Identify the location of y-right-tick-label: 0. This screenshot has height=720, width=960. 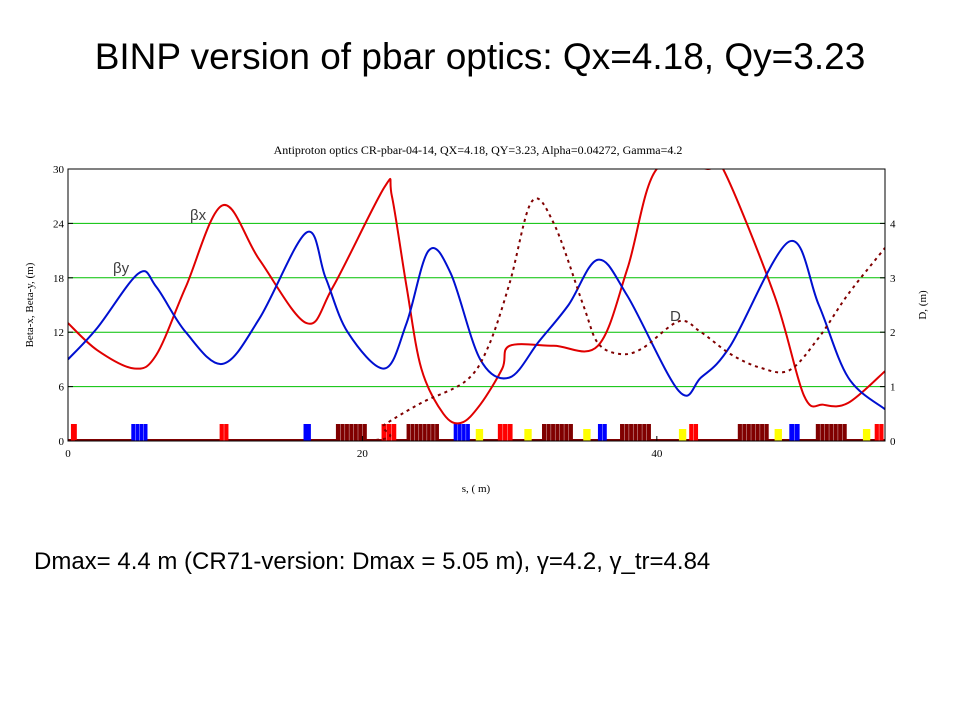
(893, 442).